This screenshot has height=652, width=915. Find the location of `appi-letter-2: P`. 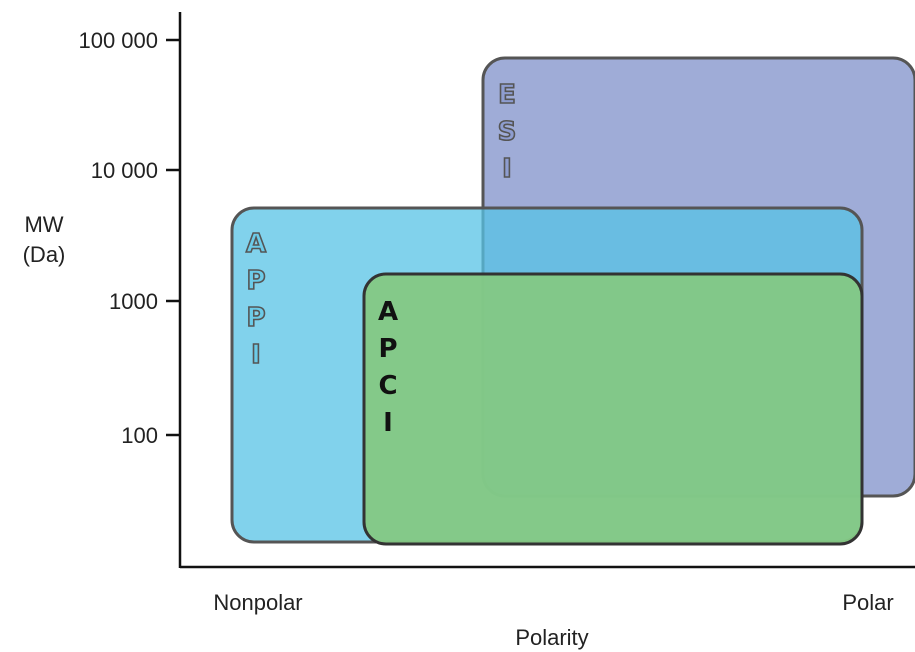

appi-letter-2: P is located at coordinates (255, 281).